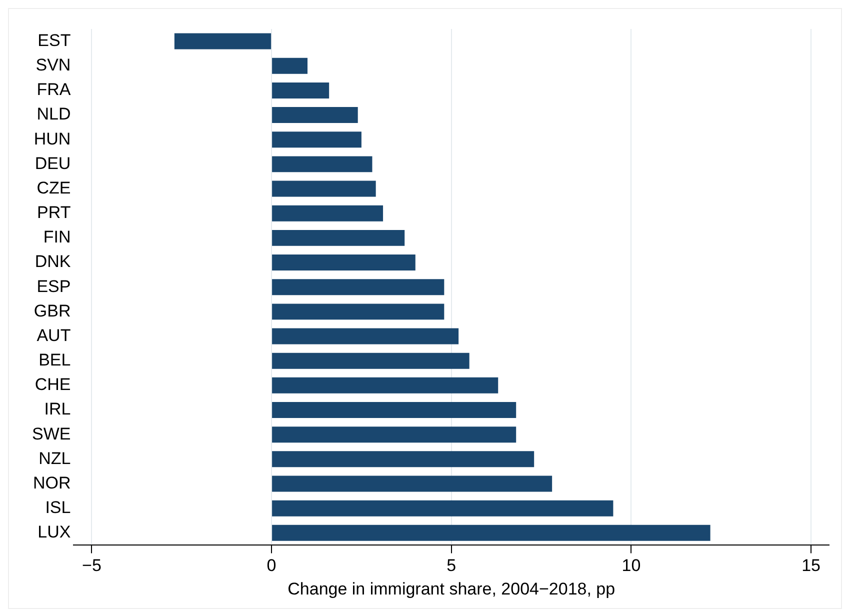 This screenshot has height=615, width=848. Describe the element at coordinates (58, 508) in the screenshot. I see `y-tick-label: ISL` at that location.